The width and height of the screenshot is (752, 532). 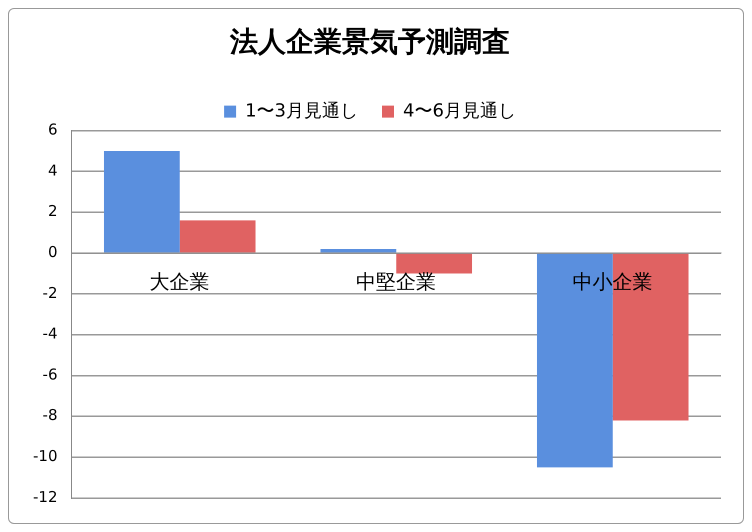 What do you see at coordinates (45, 456) in the screenshot?
I see `y-tick-label: -10` at bounding box center [45, 456].